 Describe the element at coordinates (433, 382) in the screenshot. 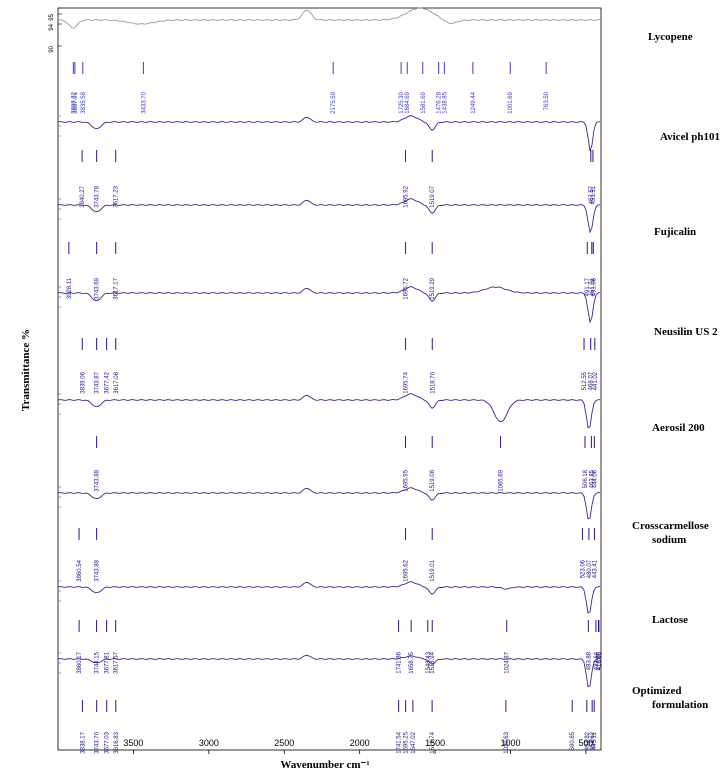

I see `peak-label: 1518.70` at that location.